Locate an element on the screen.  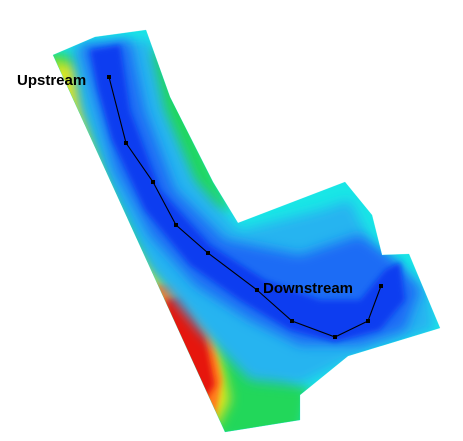
downstream-label: Downstream is located at coordinates (308, 288).